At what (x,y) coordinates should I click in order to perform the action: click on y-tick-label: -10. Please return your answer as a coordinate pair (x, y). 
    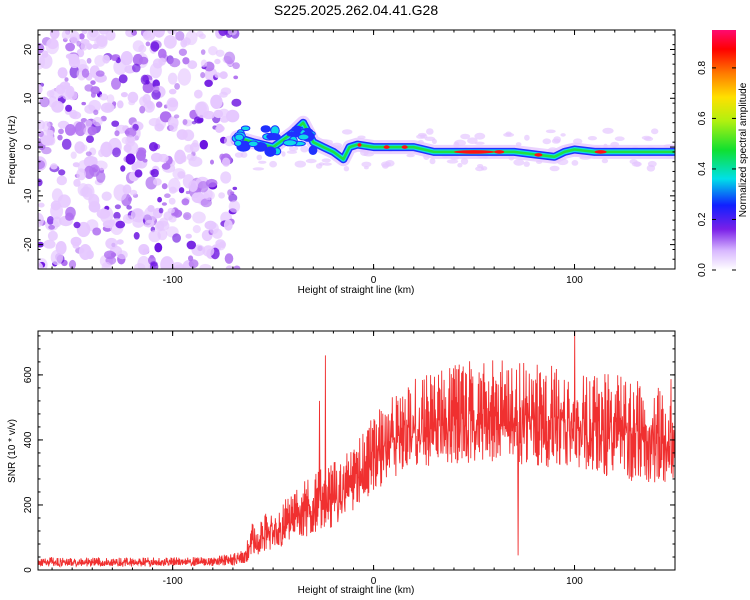
    Looking at the image, I should click on (28, 195).